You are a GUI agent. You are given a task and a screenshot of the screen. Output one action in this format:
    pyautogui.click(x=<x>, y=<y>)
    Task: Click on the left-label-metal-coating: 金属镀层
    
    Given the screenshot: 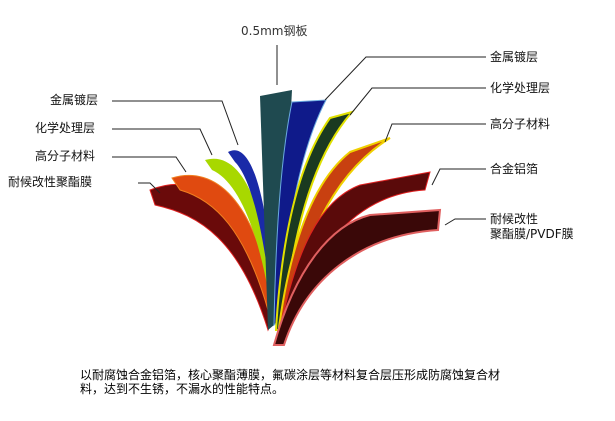 What is the action you would take?
    pyautogui.click(x=74, y=100)
    